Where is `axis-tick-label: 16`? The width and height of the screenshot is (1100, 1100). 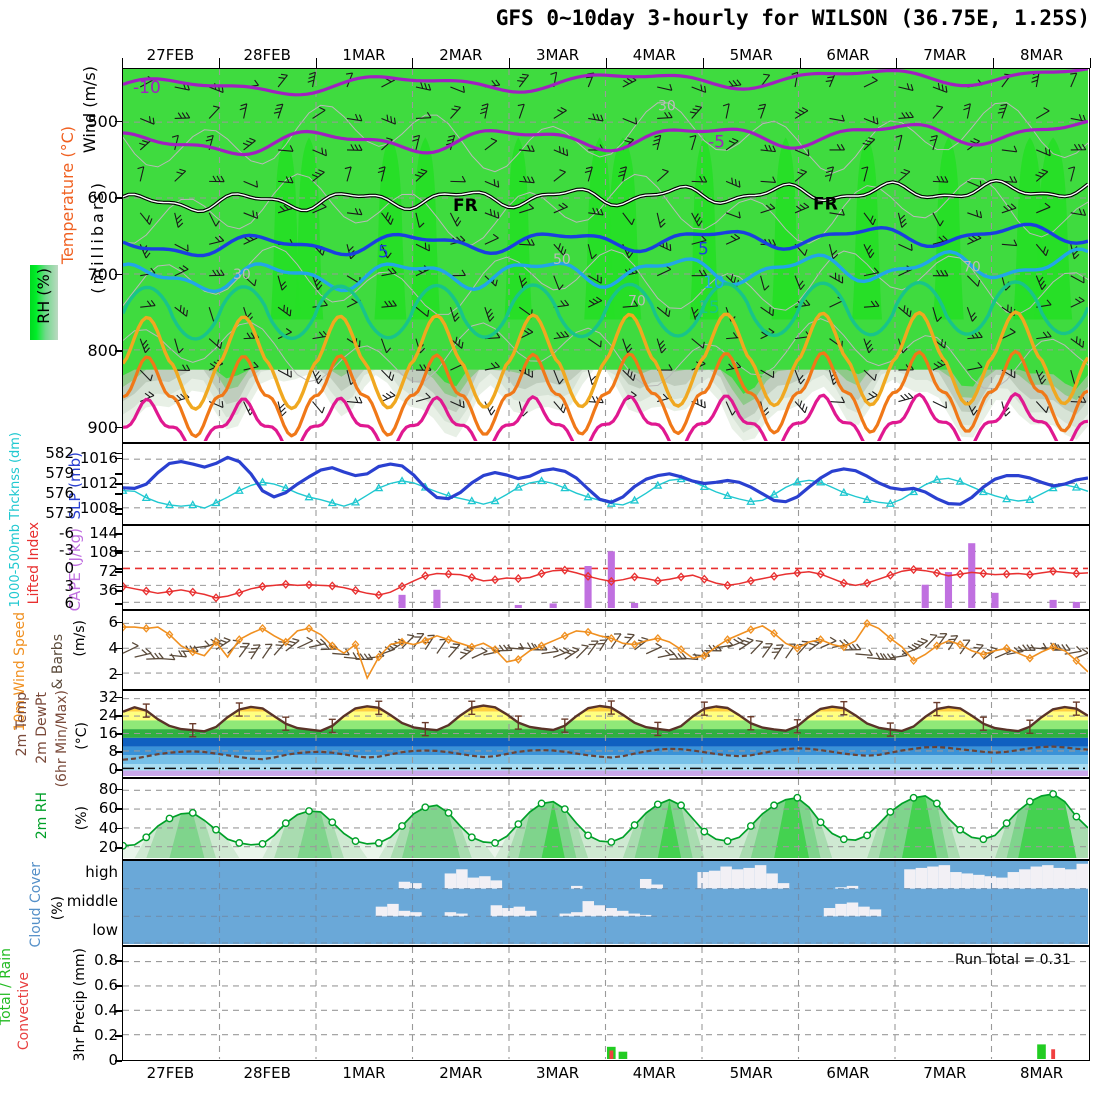
axis-tick-label: 16 is located at coordinates (108, 733).